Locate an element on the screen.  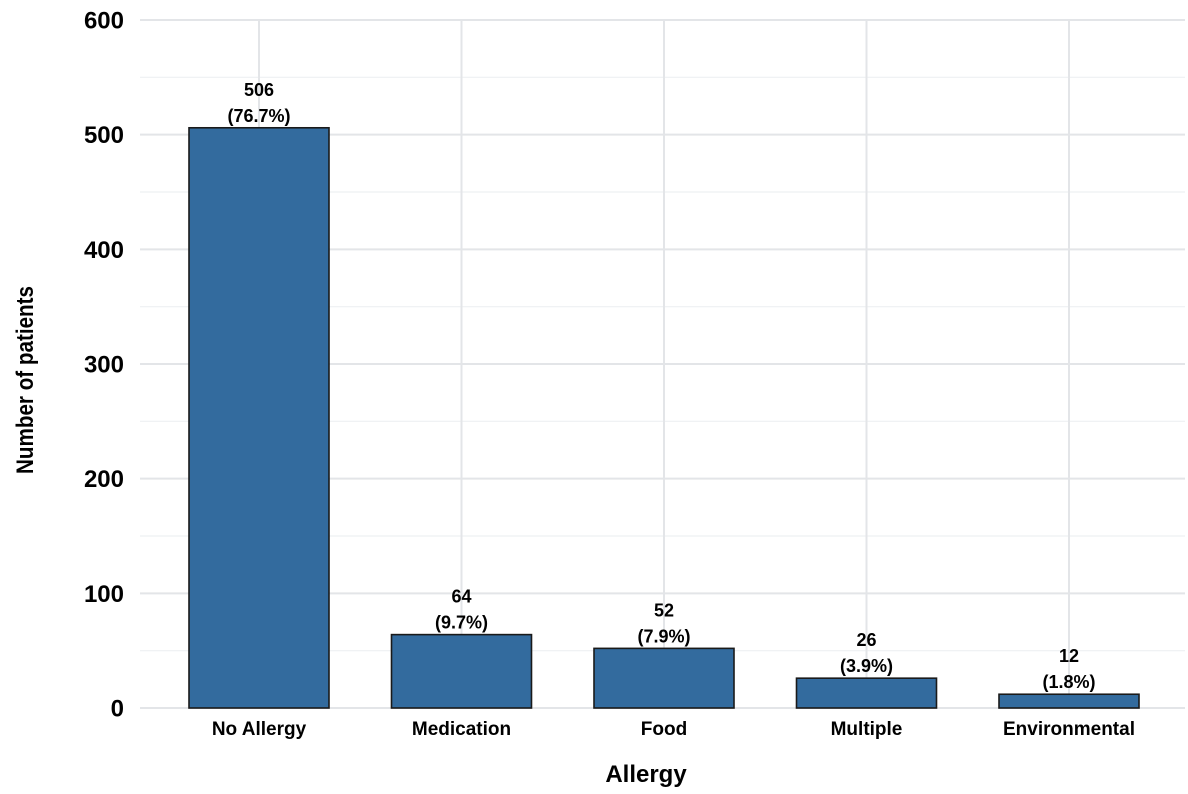
bar-value-label: 52 is located at coordinates (664, 610).